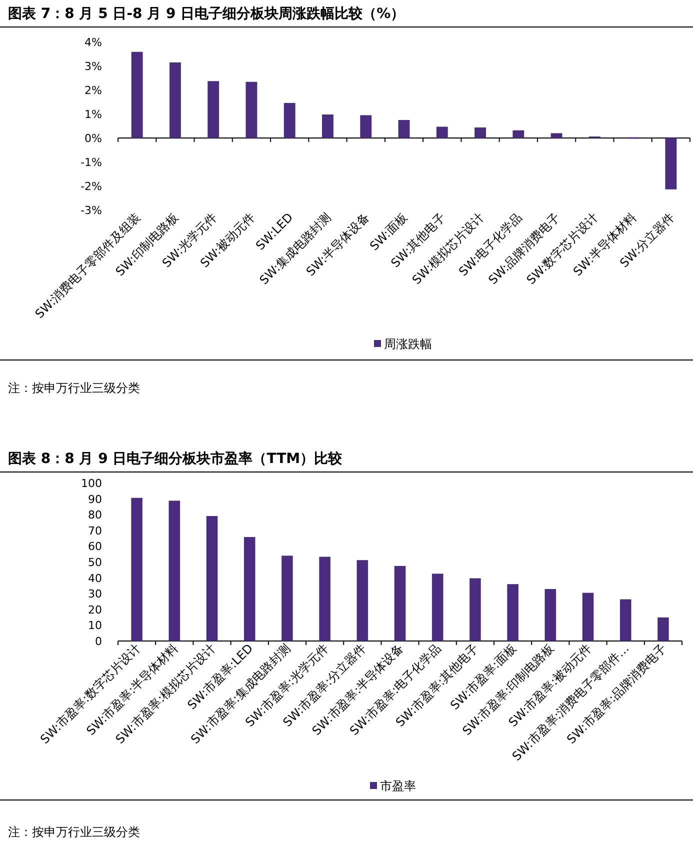  What do you see at coordinates (95, 594) in the screenshot?
I see `y-tick-label: 30` at bounding box center [95, 594].